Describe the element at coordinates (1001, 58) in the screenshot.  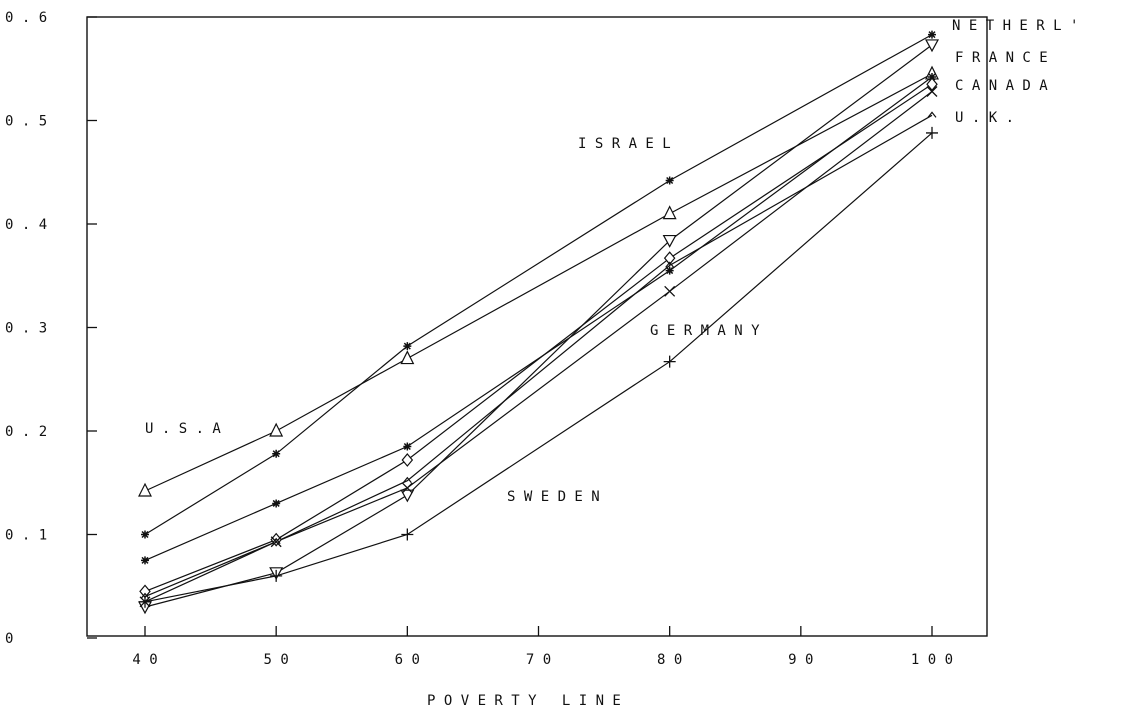
I see `series-label: F R A N C E` at that location.